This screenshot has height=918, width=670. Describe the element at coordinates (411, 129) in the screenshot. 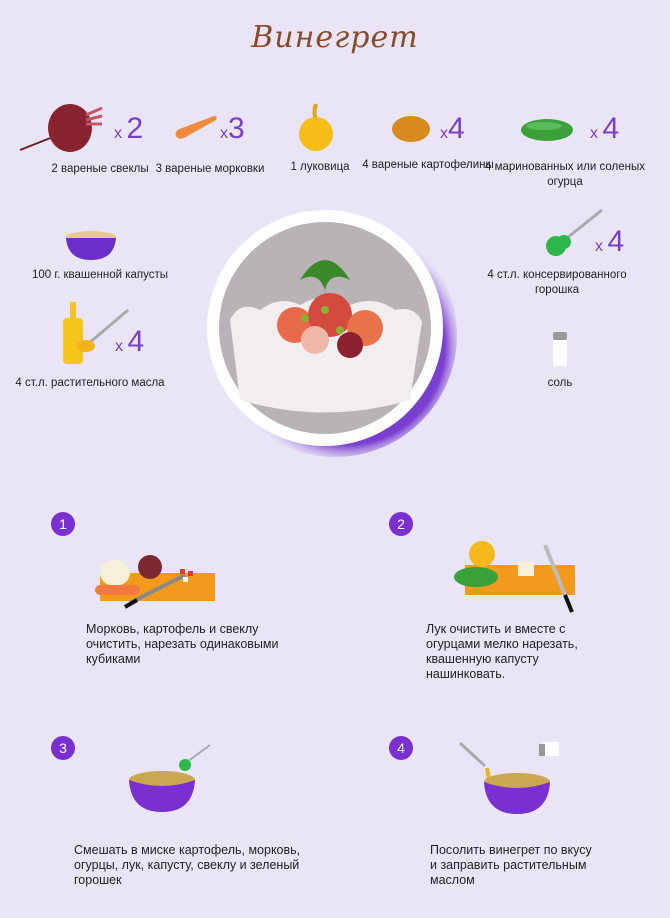

I see `potato-icon` at that location.